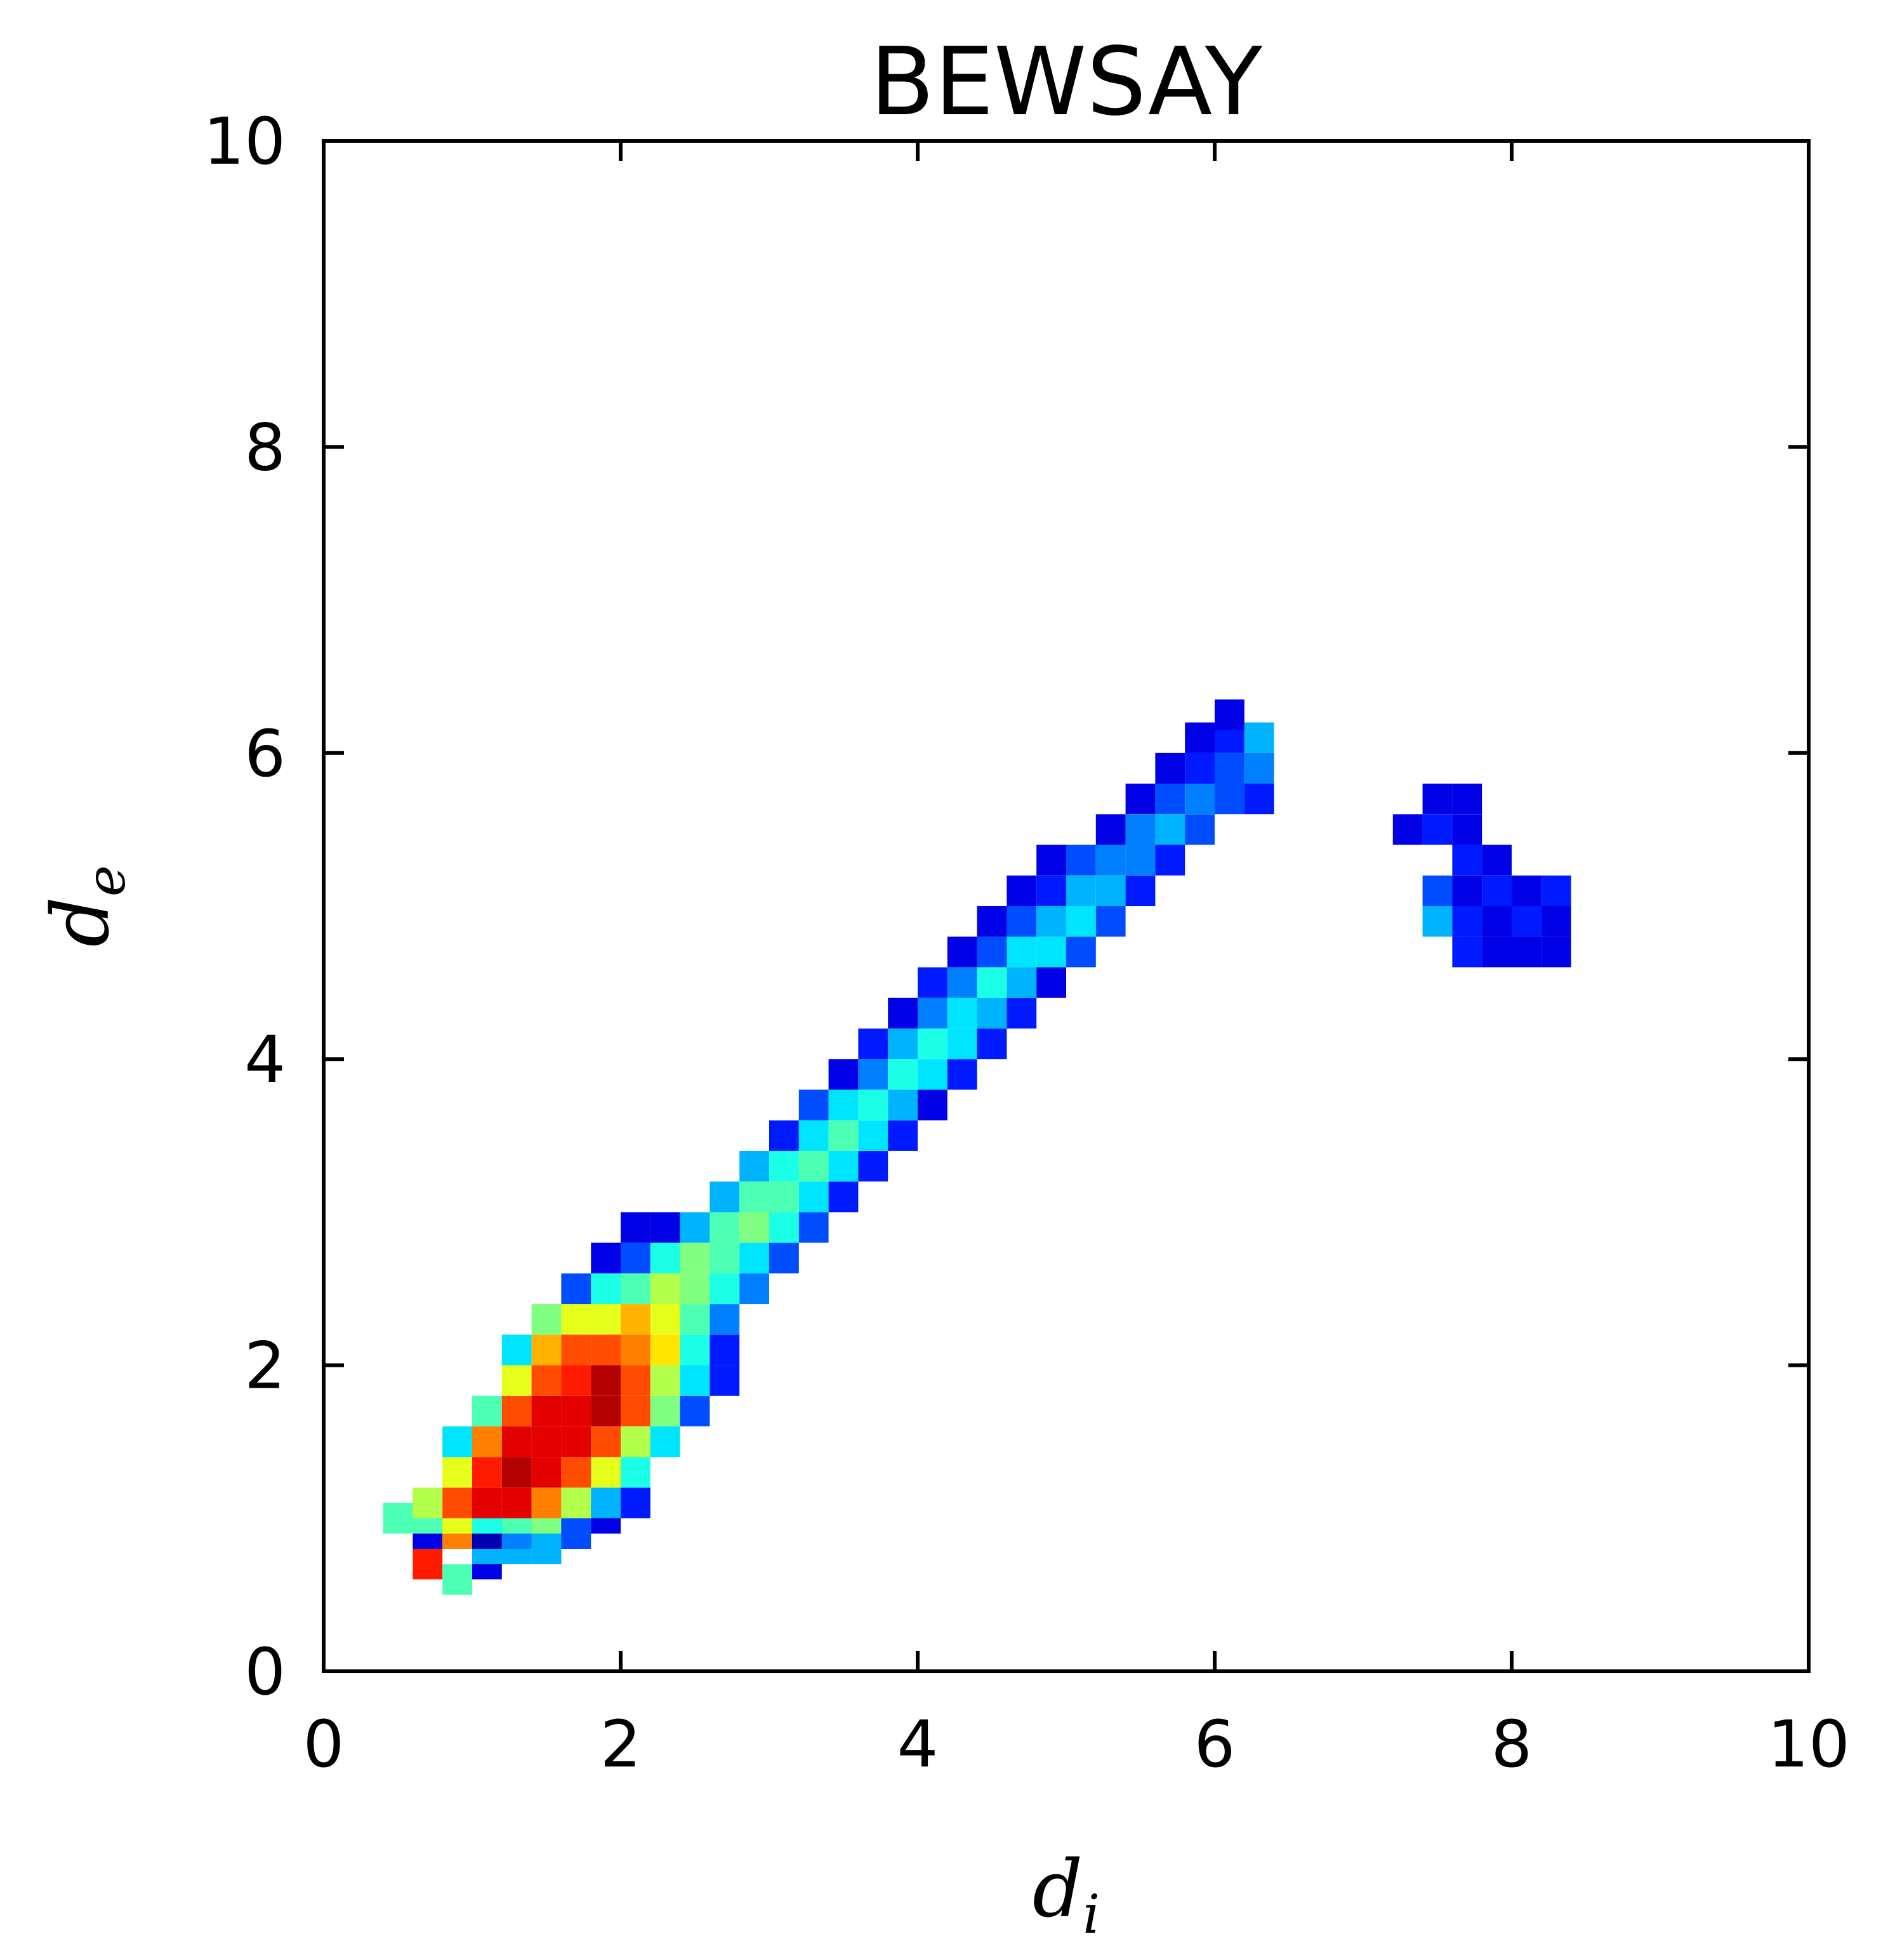  Describe the element at coordinates (265, 1672) in the screenshot. I see `y-tick-label: 0` at that location.